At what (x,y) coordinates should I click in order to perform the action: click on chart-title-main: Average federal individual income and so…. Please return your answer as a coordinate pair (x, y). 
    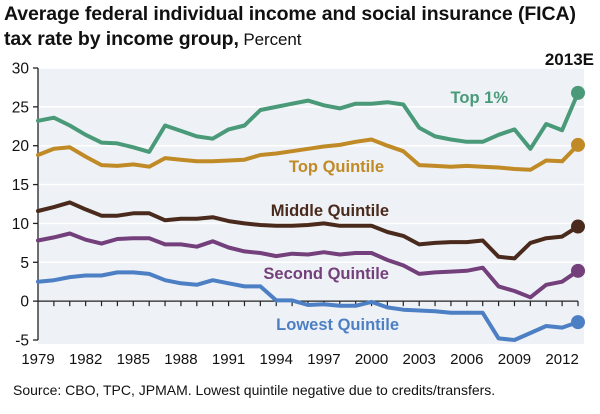
    Looking at the image, I should click on (290, 26).